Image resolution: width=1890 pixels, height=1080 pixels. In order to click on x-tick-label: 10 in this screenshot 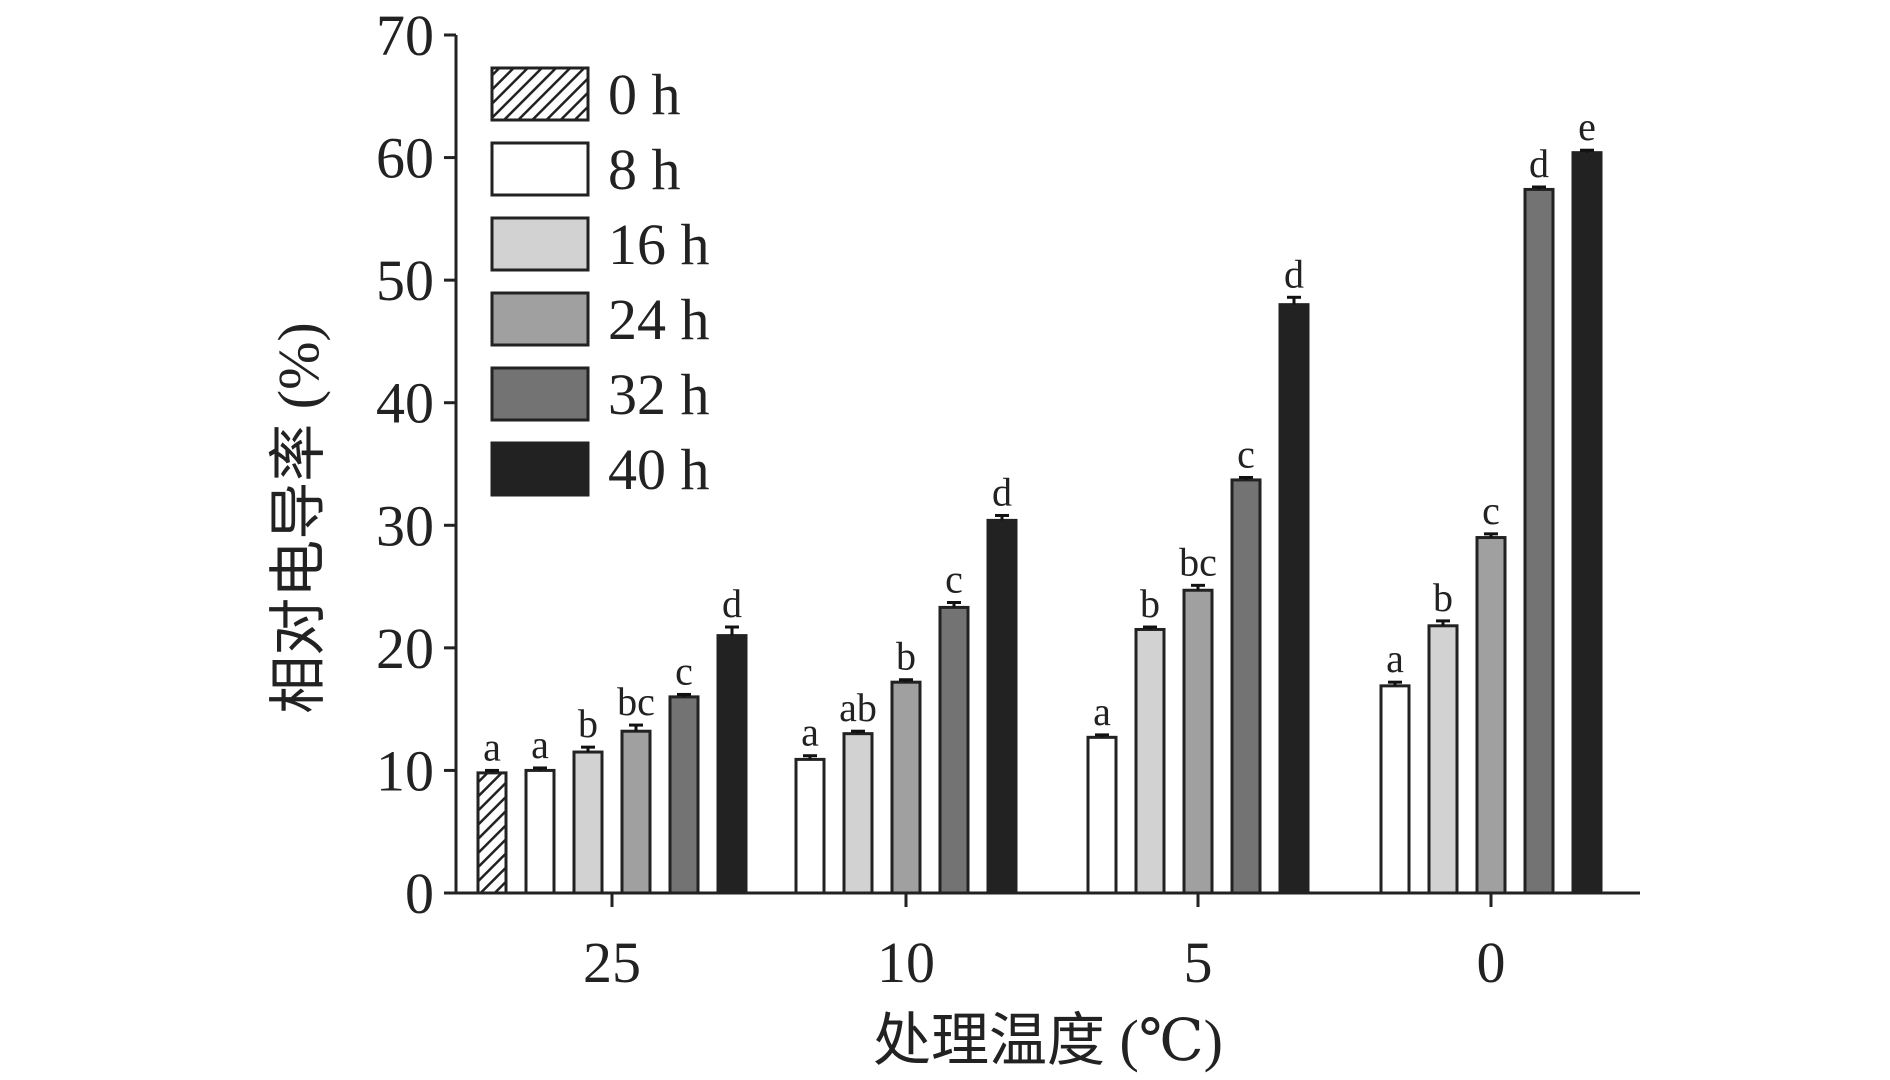, I will do `click(906, 962)`.